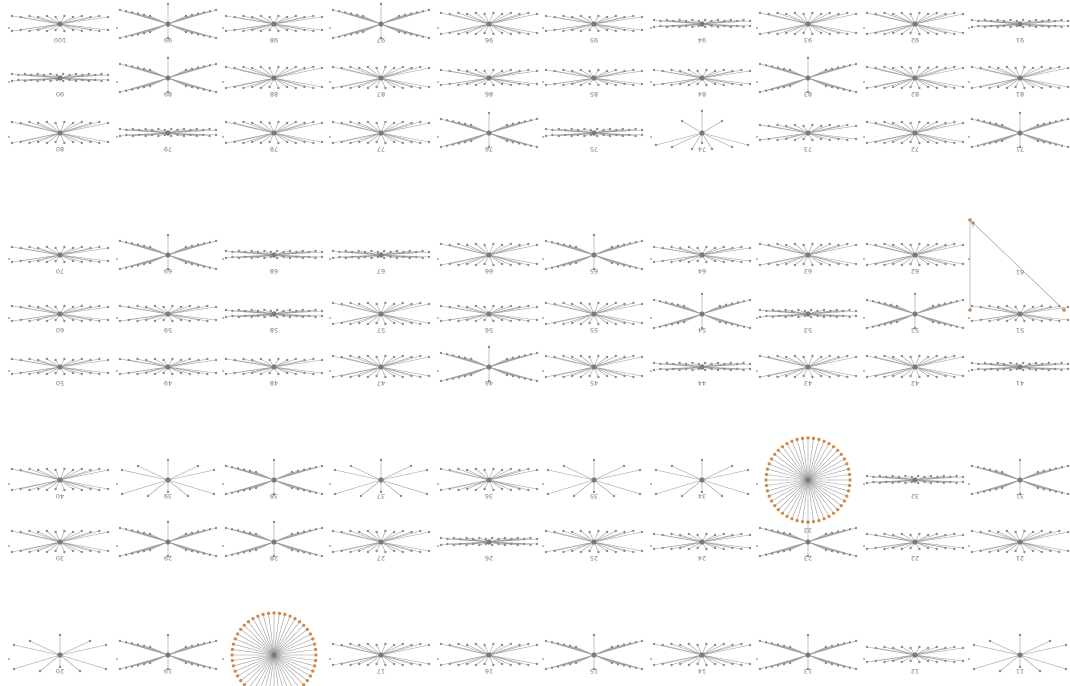 The width and height of the screenshot is (1070, 686). I want to click on network-68: 68, so click(273, 262).